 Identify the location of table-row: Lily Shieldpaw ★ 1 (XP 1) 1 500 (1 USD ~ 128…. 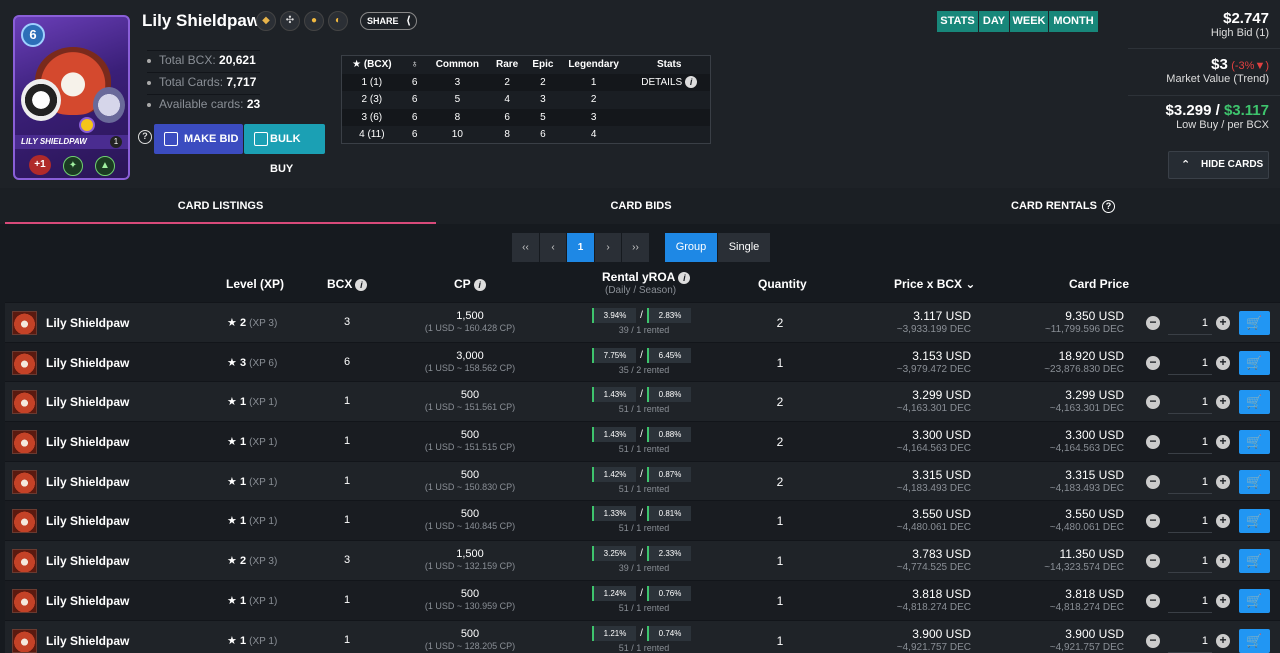
(642, 636).